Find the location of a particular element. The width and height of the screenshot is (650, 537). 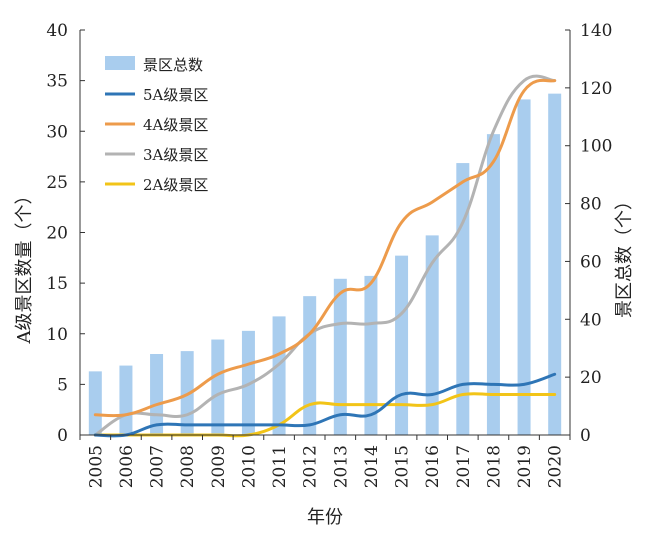

right-tick-label: 40 is located at coordinates (591, 320).